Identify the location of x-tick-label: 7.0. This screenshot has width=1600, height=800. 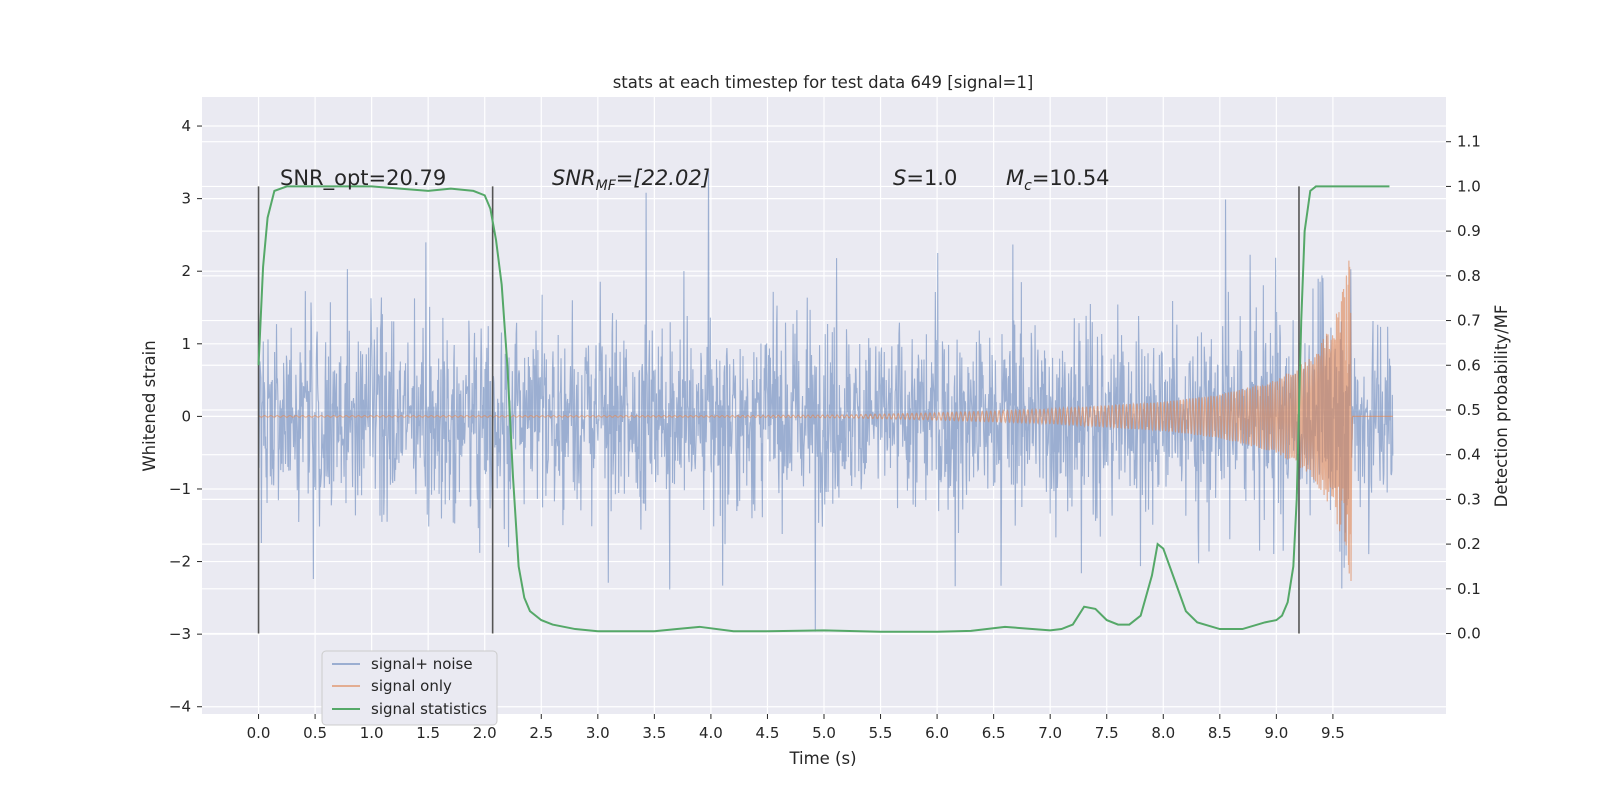
(1050, 733).